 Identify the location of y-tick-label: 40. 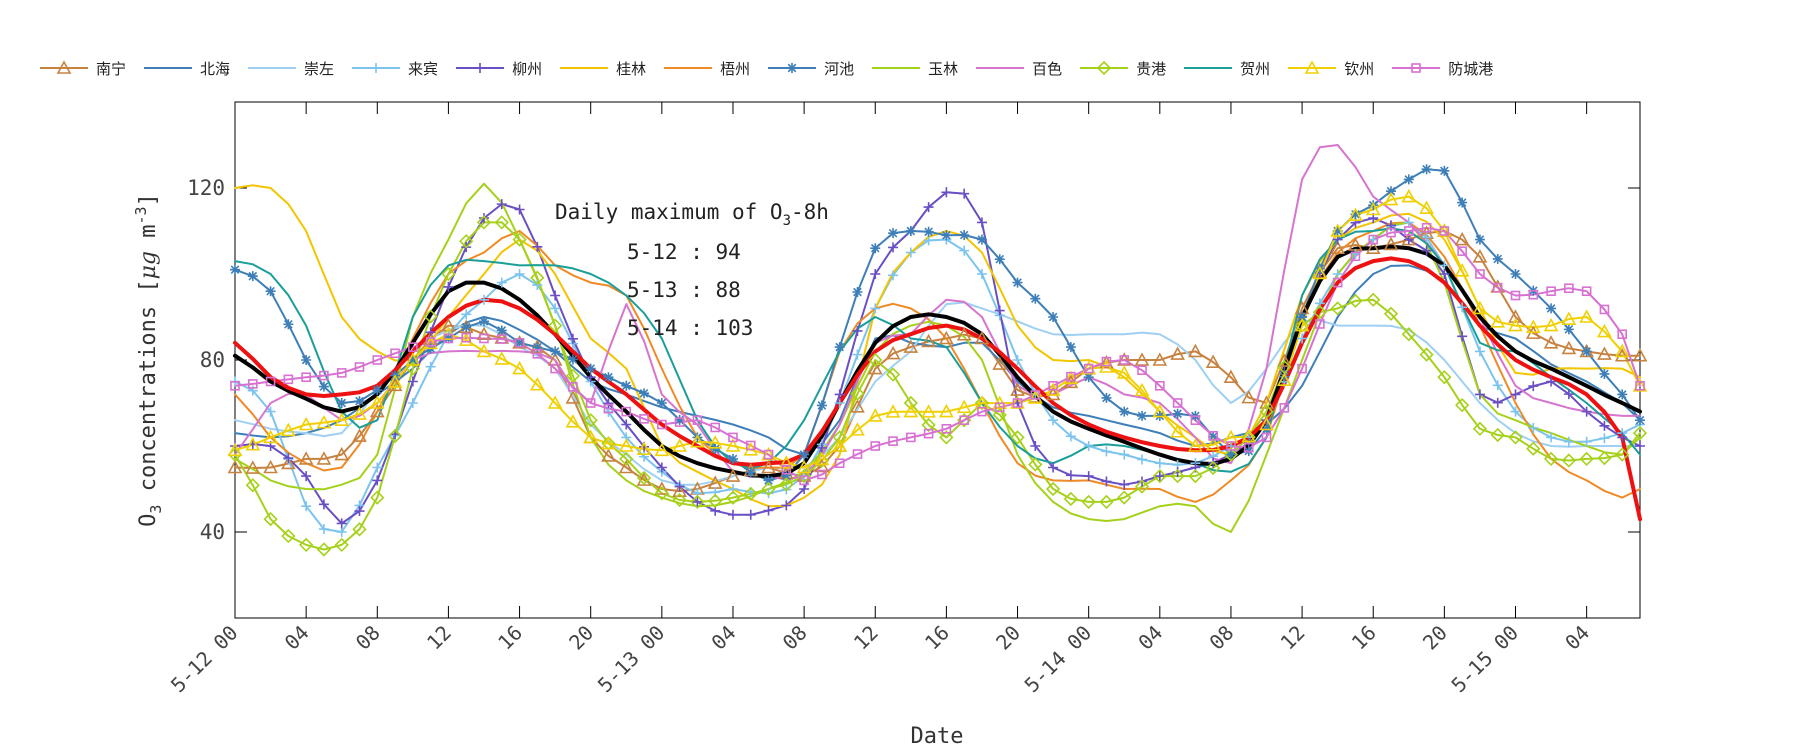
(212, 532).